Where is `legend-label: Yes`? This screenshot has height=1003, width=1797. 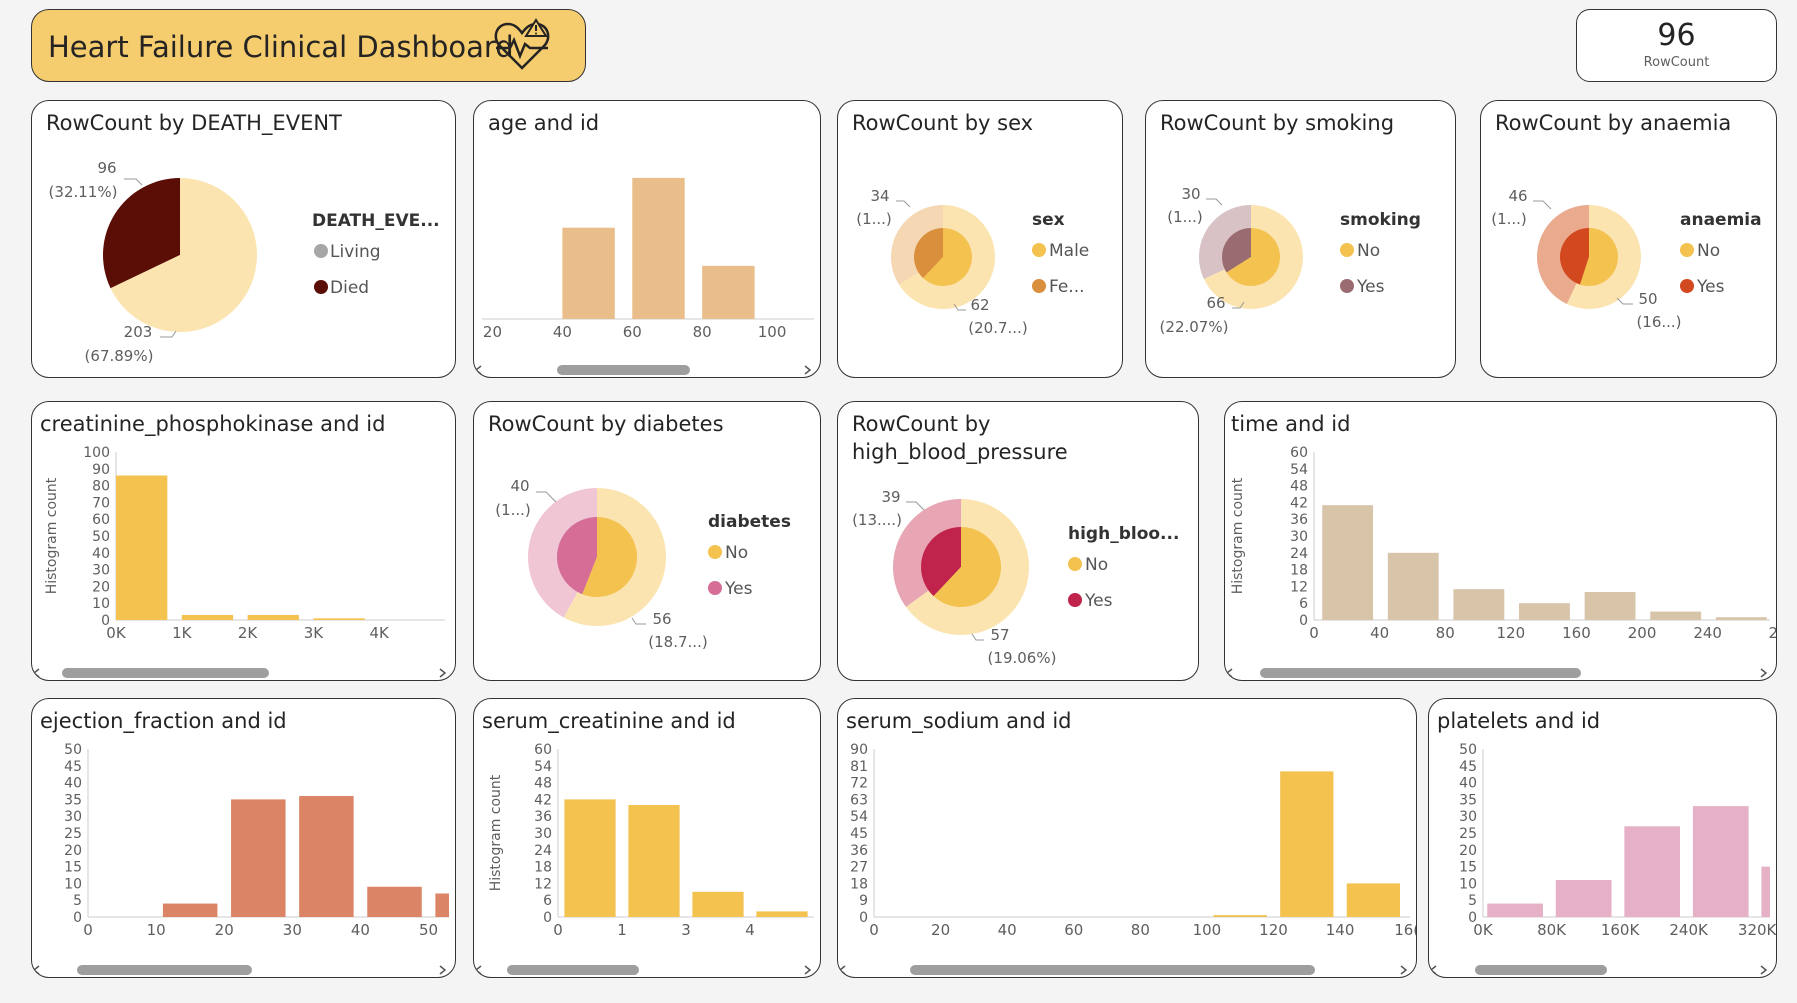 legend-label: Yes is located at coordinates (1098, 601).